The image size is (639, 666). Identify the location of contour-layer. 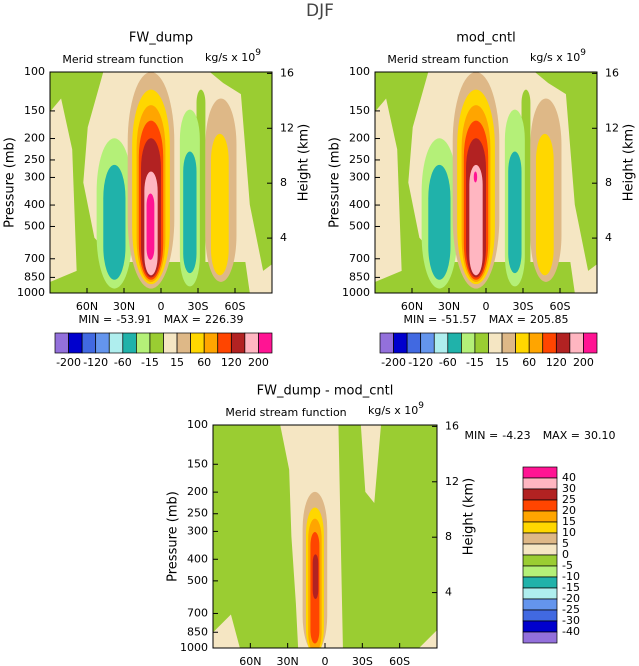
(325, 536).